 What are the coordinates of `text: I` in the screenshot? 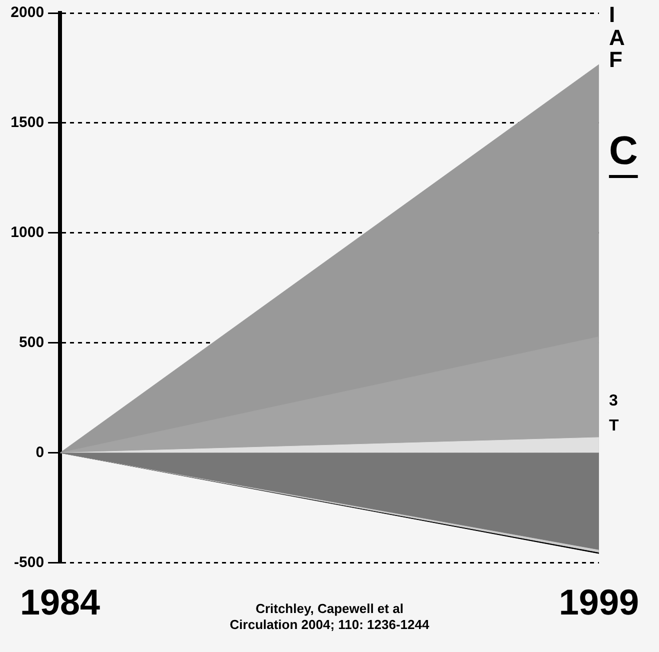 It's located at (612, 15).